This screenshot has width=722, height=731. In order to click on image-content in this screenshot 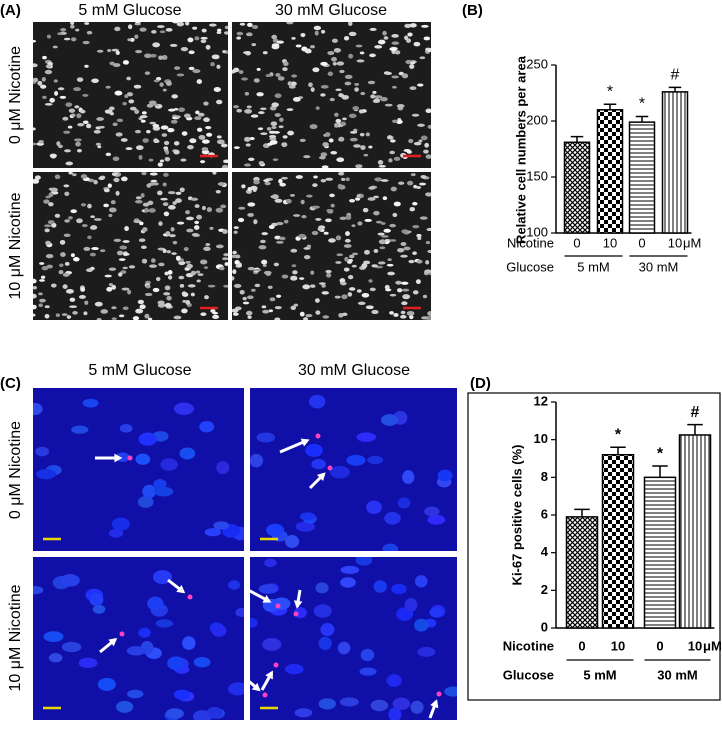, I will do `click(353, 469)`.